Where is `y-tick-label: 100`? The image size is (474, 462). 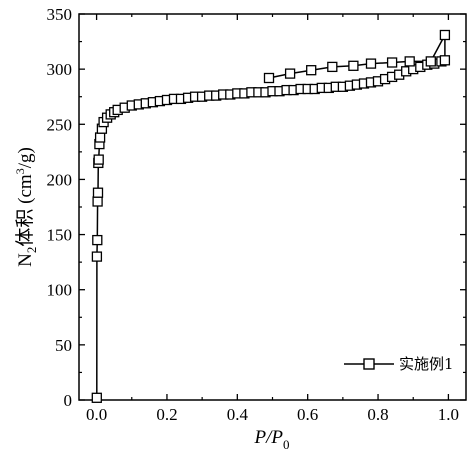 y-tick-label: 100 is located at coordinates (60, 290).